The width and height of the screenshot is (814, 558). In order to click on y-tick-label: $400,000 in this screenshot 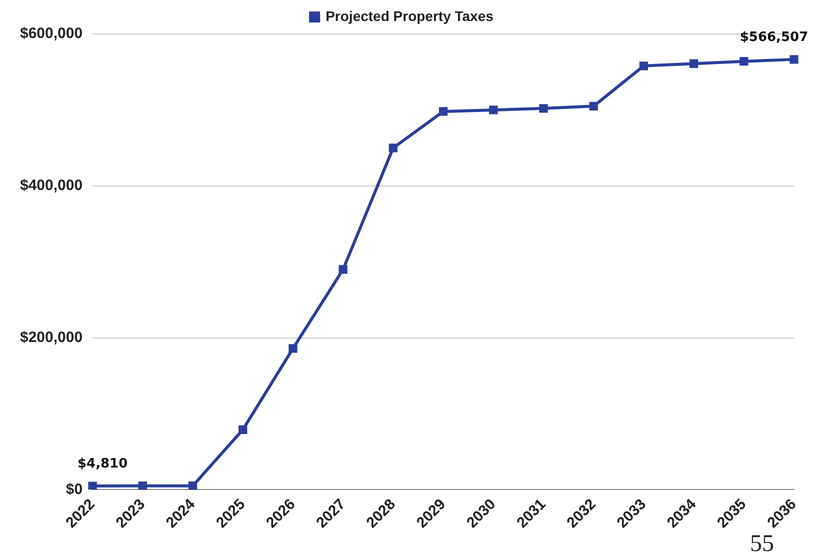, I will do `click(51, 185)`.